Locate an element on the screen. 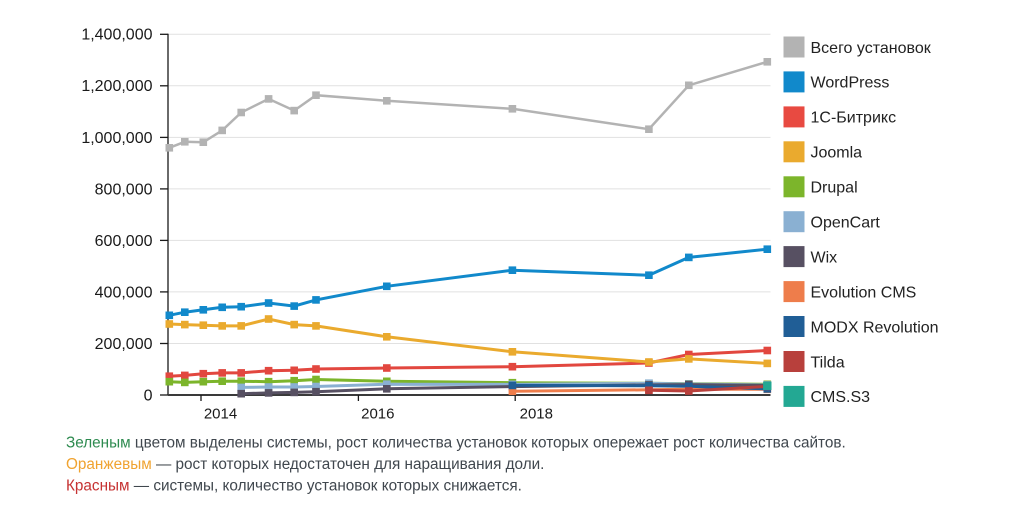 The height and width of the screenshot is (525, 1019). svg-text: Всего установок is located at coordinates (871, 48).